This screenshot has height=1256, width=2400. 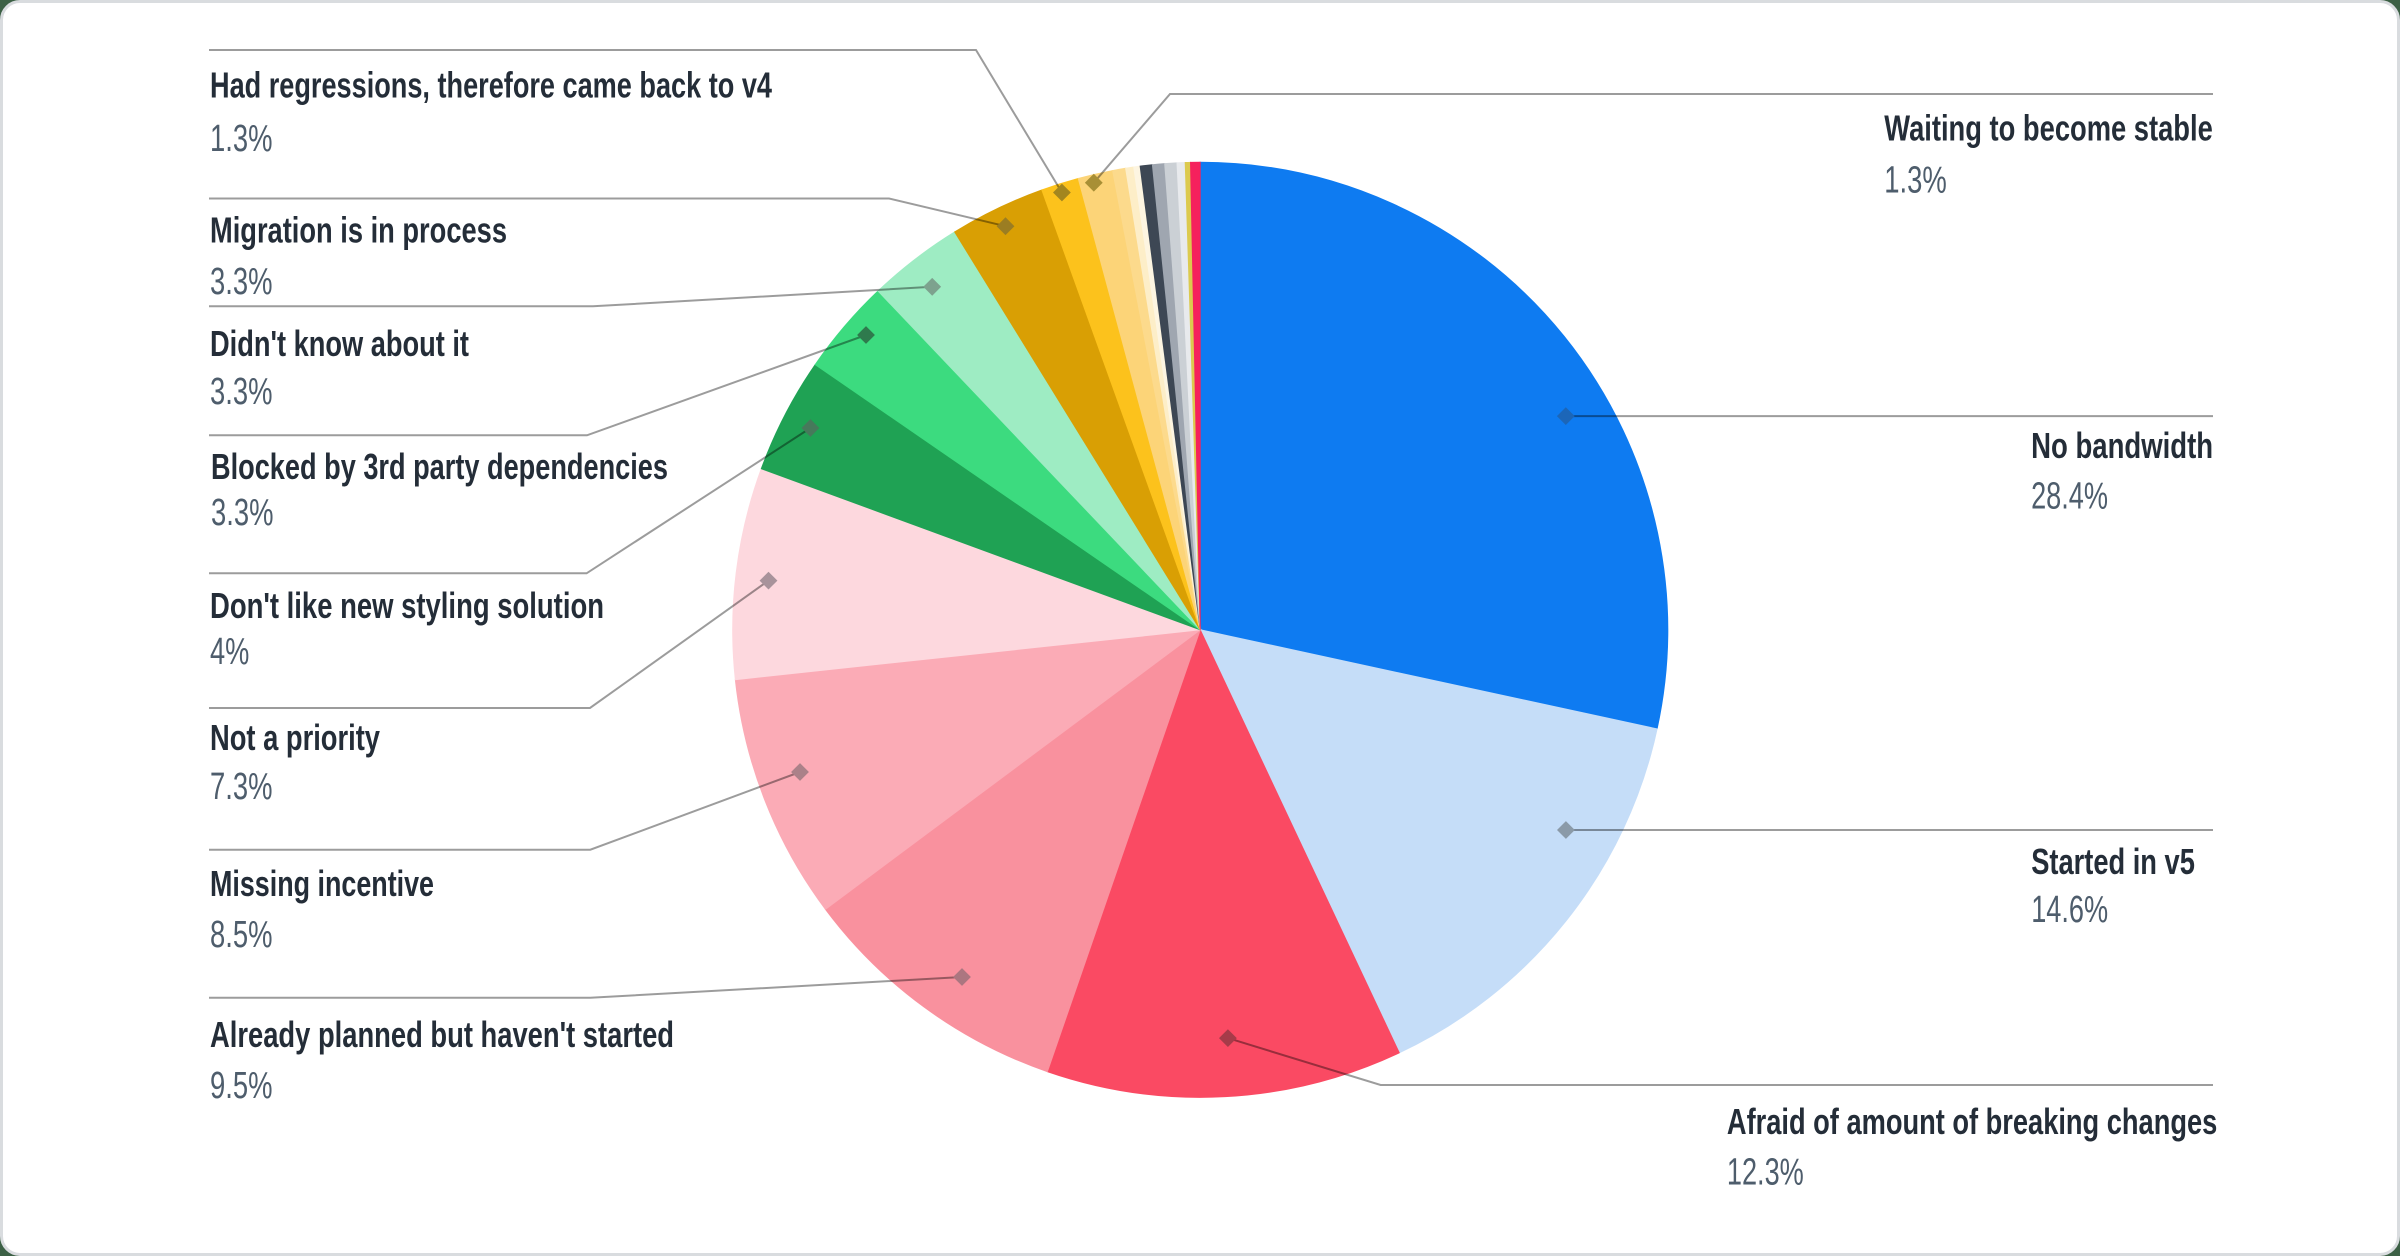 What do you see at coordinates (322, 883) in the screenshot?
I see `svg-text: Missing incentive` at bounding box center [322, 883].